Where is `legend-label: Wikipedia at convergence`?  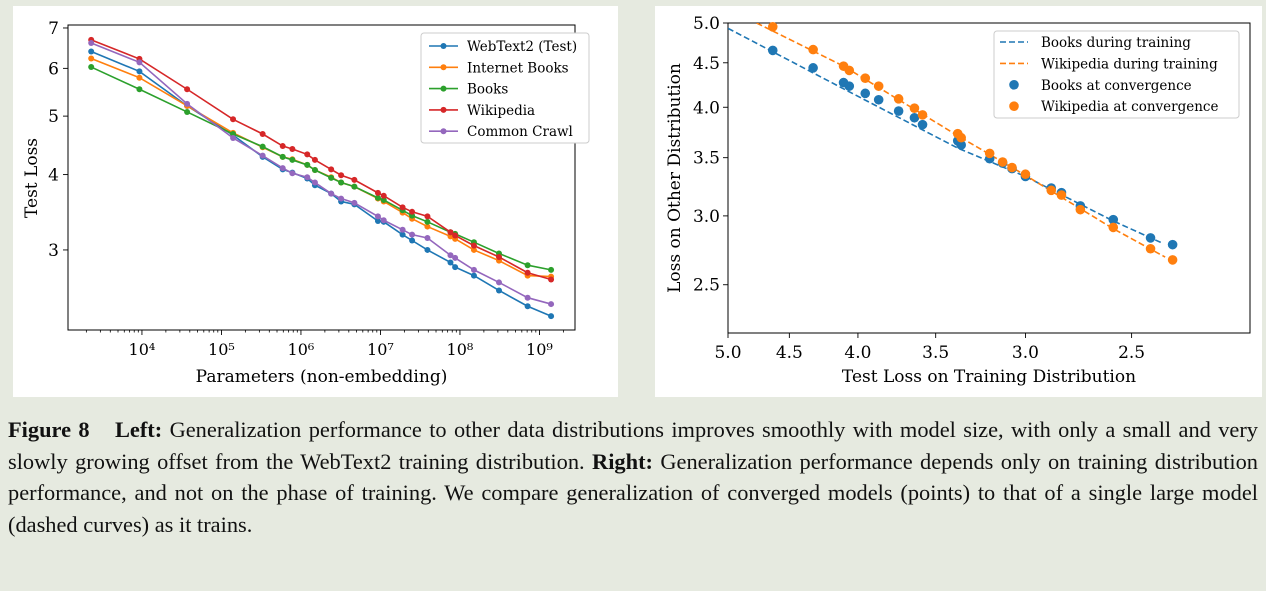
legend-label: Wikipedia at convergence is located at coordinates (1129, 107).